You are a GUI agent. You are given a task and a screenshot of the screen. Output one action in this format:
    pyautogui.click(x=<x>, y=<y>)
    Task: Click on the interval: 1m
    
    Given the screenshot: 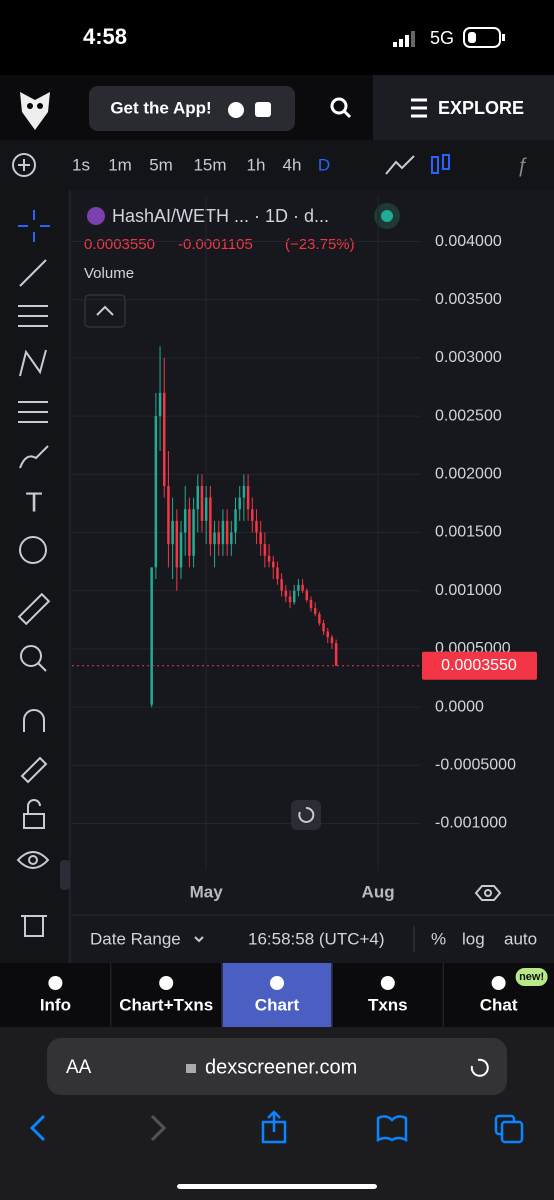 What is the action you would take?
    pyautogui.click(x=120, y=164)
    